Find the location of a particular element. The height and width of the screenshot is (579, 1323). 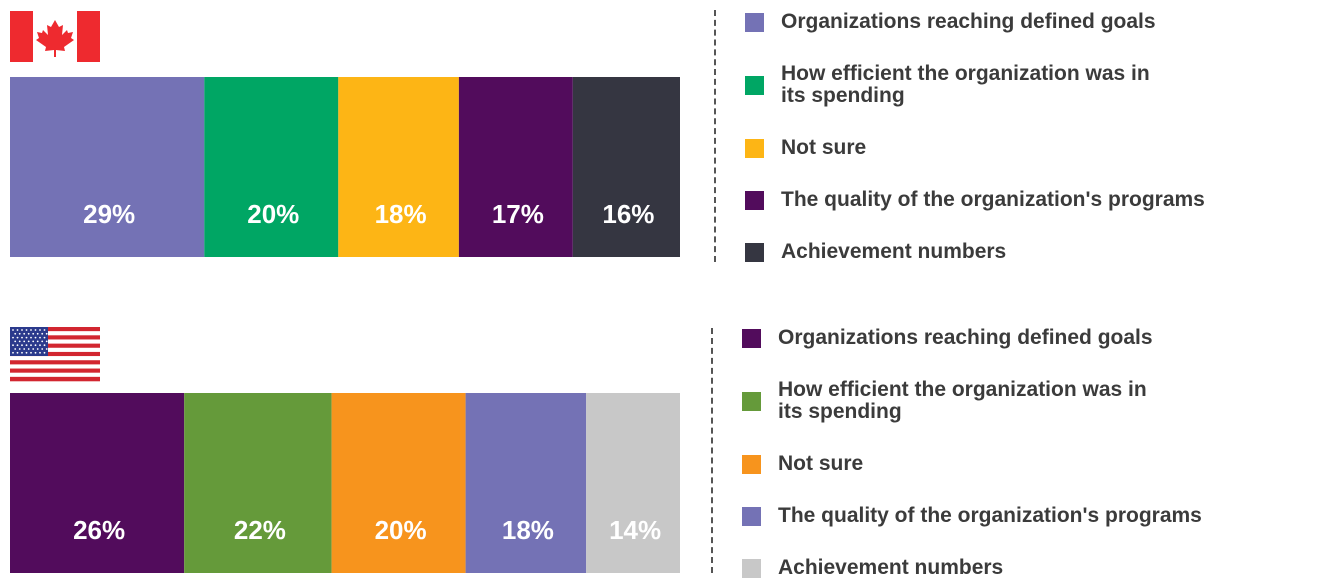

bar-label: 17% is located at coordinates (518, 214).